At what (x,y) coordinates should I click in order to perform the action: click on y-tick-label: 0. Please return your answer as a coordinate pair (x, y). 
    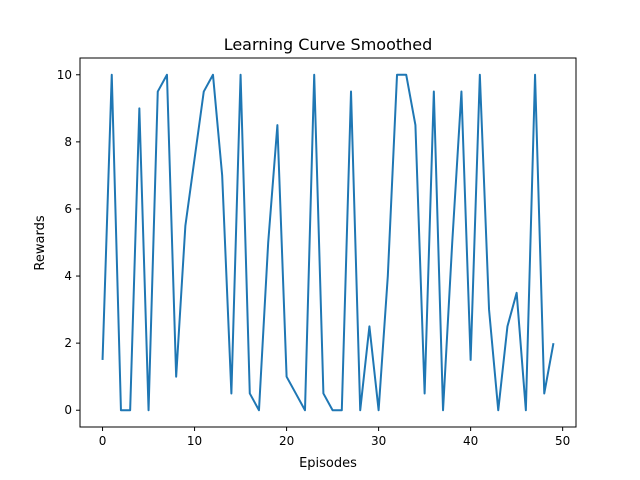
    Looking at the image, I should click on (68, 410).